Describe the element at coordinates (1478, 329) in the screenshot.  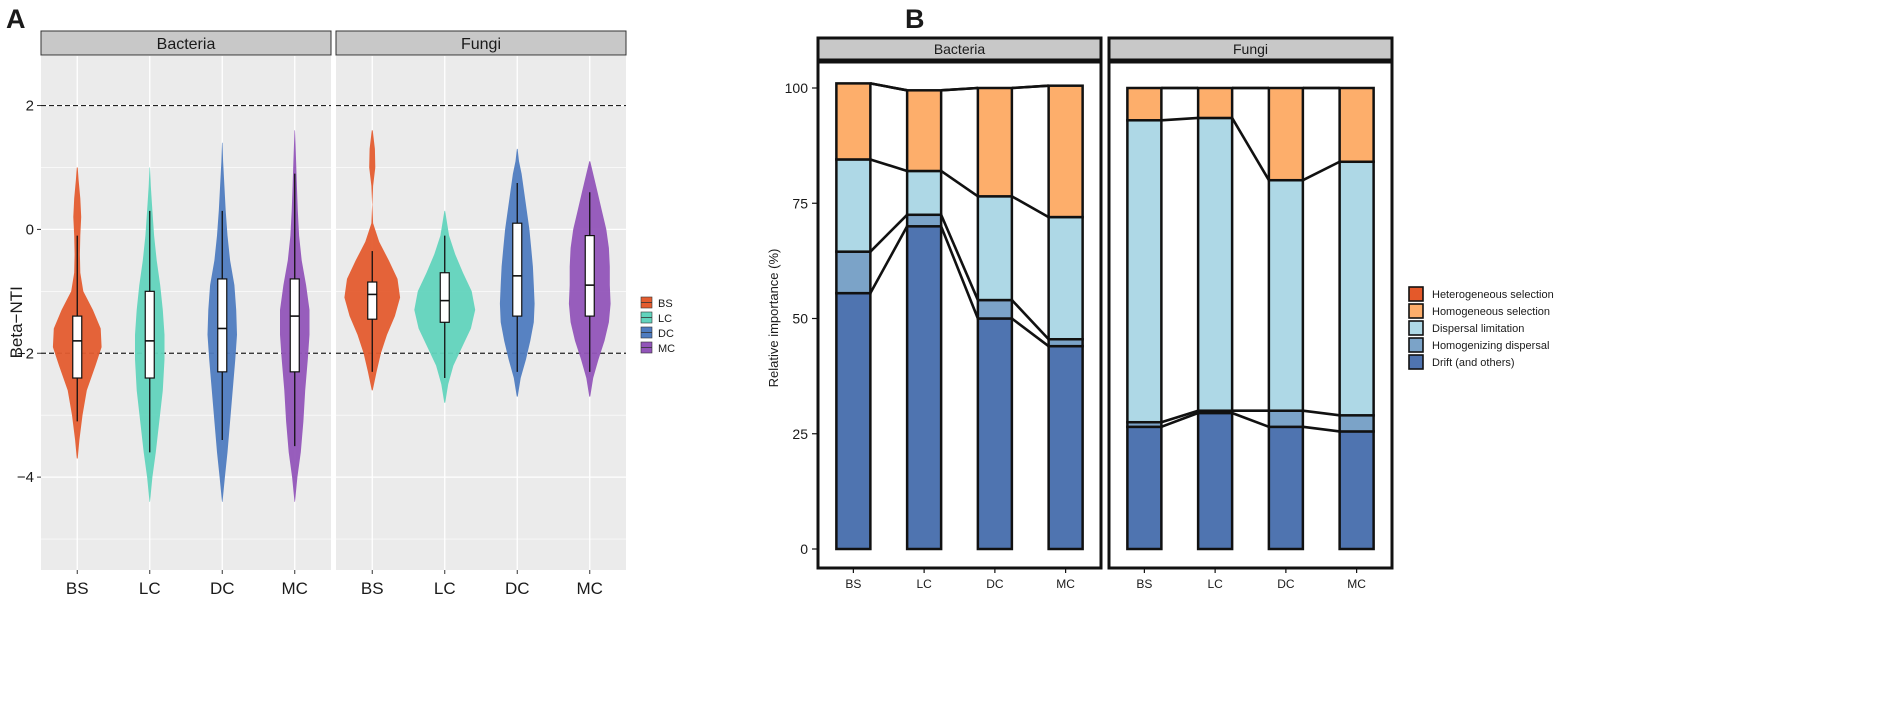
I see `legend-label: Dispersal limitation` at that location.